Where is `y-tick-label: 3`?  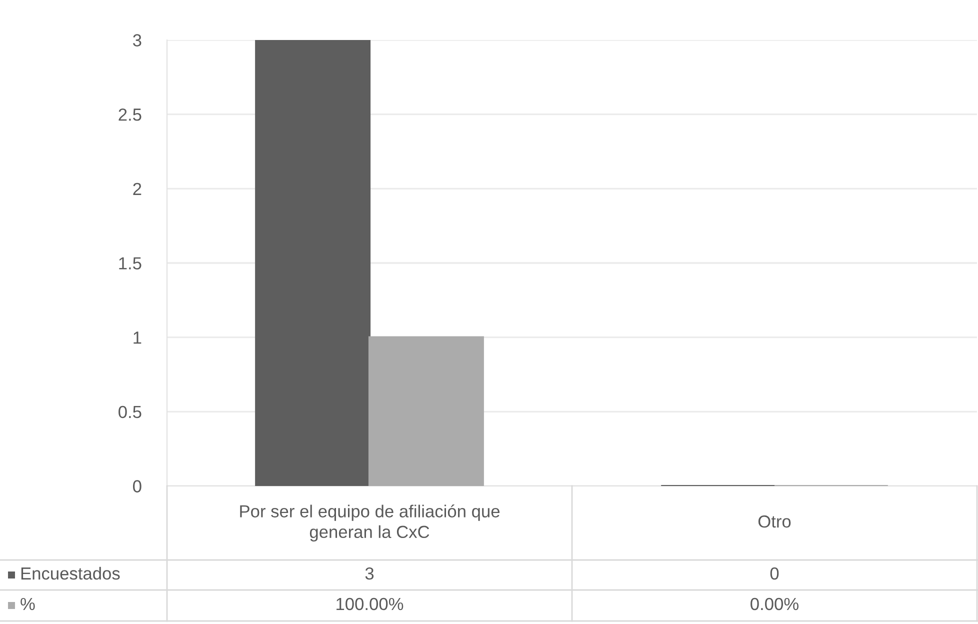
y-tick-label: 3 is located at coordinates (137, 40).